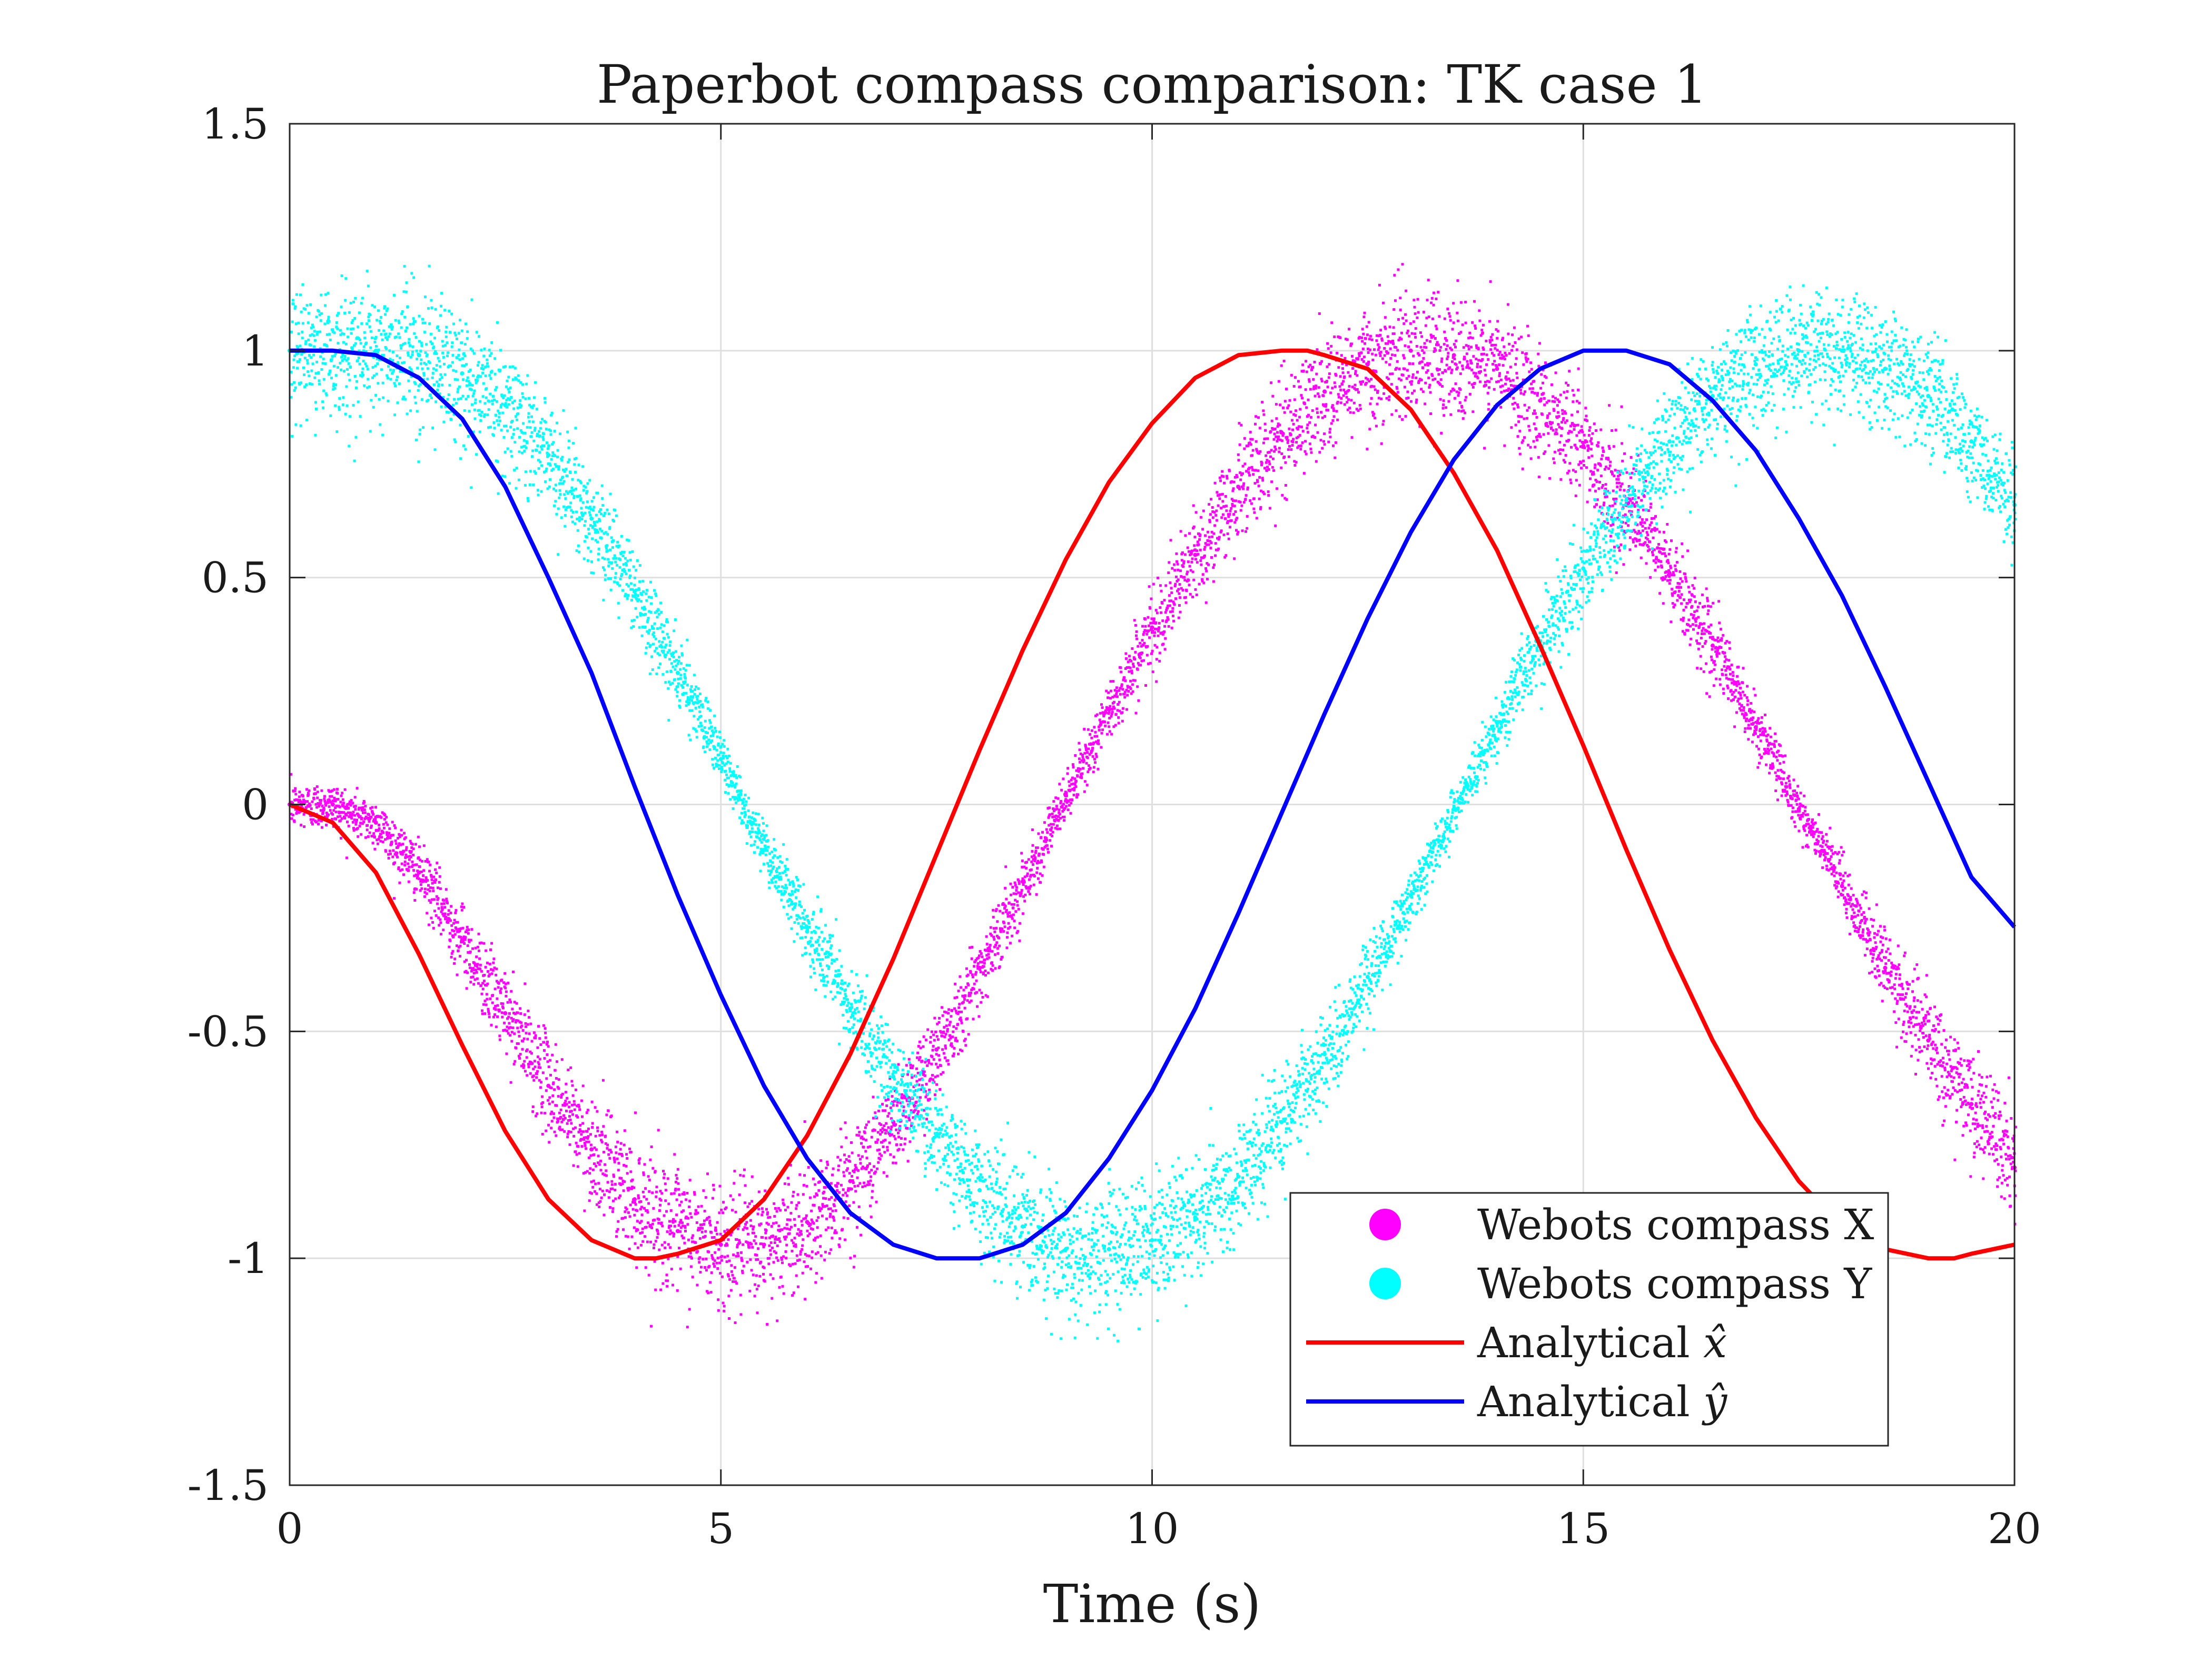 The height and width of the screenshot is (1659, 2212). What do you see at coordinates (2014, 1528) in the screenshot?
I see `x-tick-label: 20` at bounding box center [2014, 1528].